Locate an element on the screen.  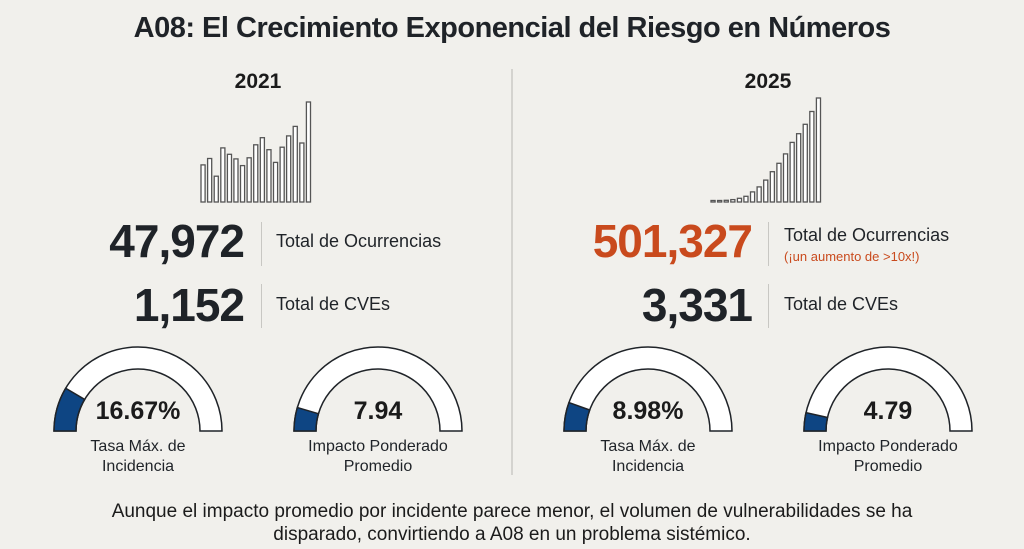
sparkline-2025 is located at coordinates (766, 150).